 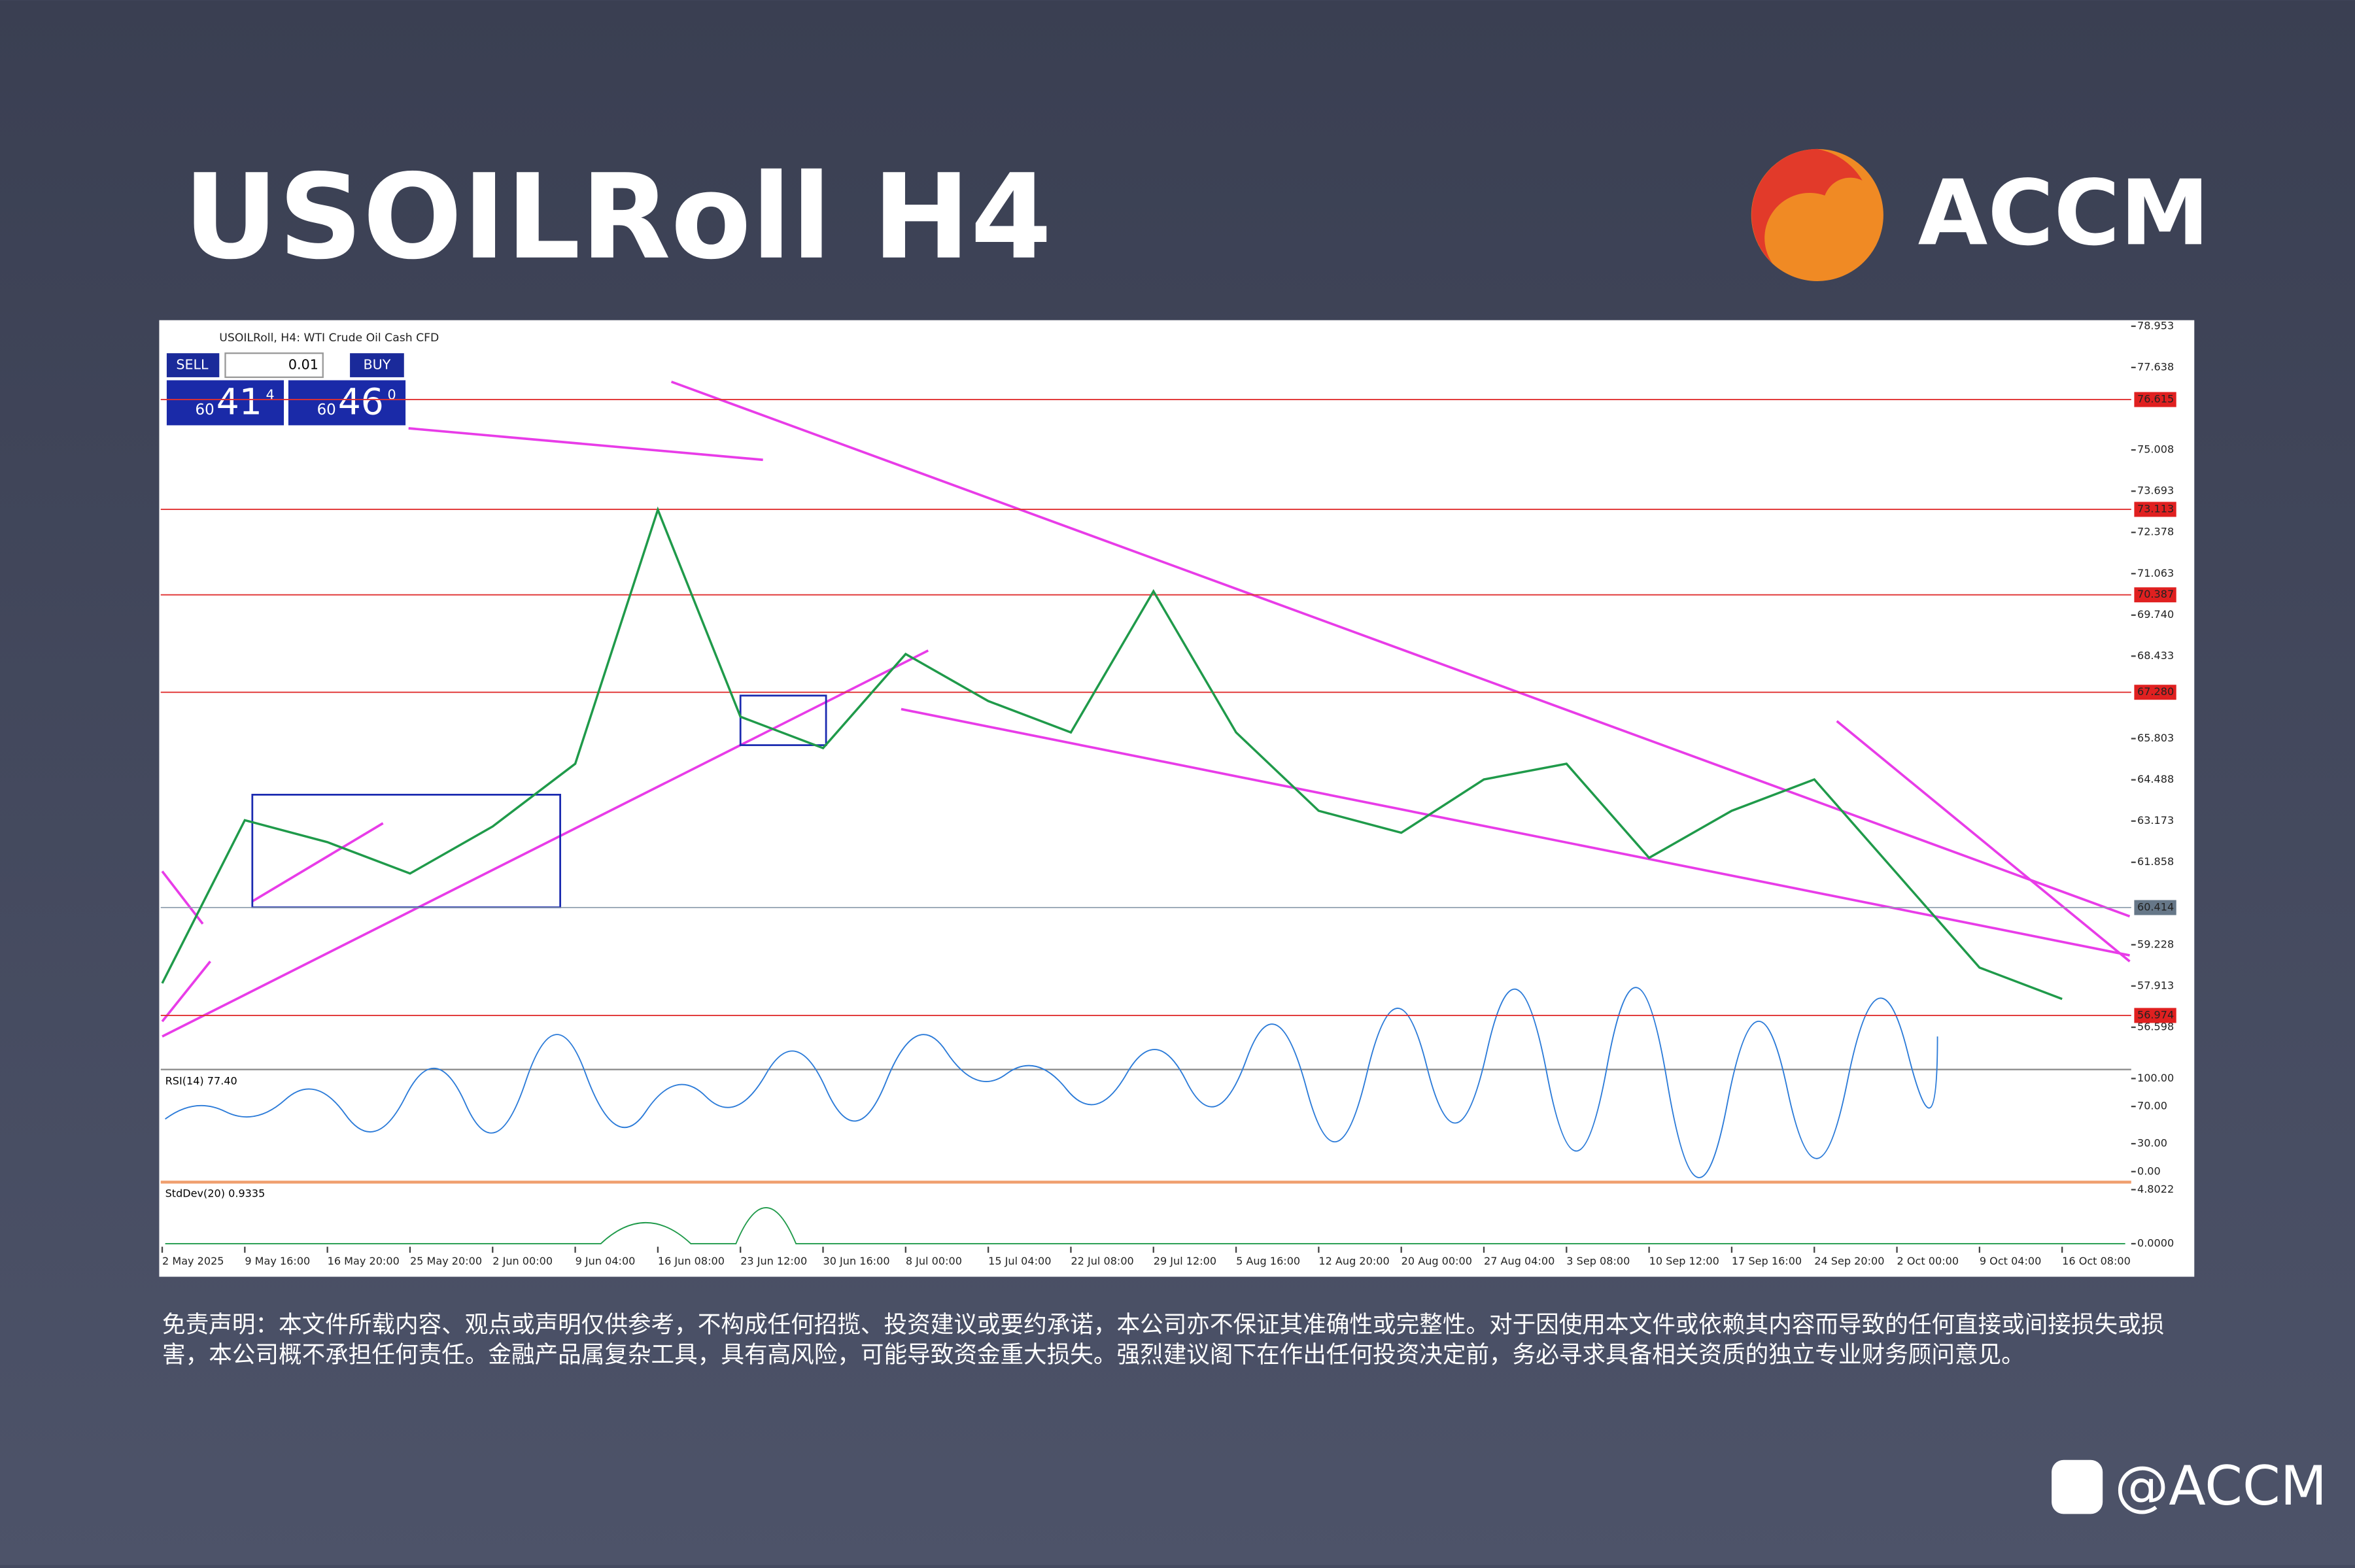 I want to click on y-tick-label: 71.063, so click(x=2155, y=573).